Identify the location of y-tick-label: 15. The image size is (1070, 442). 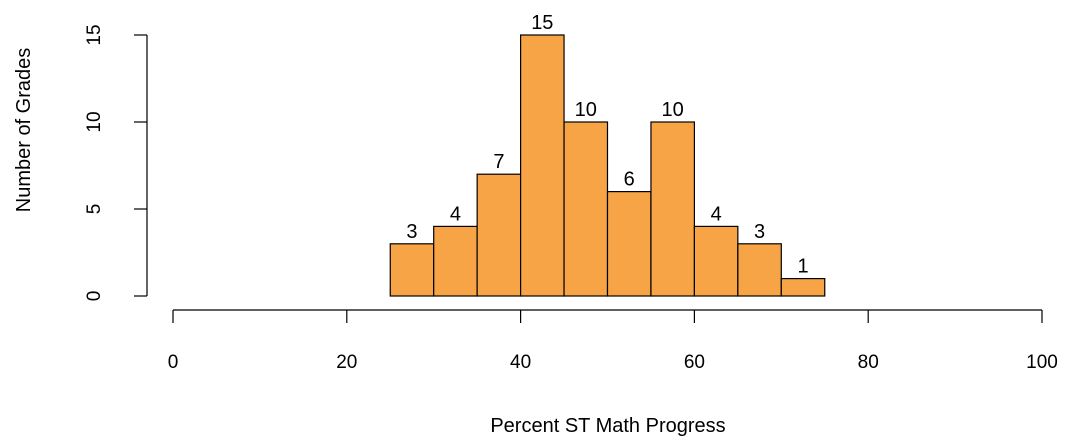
(94, 34).